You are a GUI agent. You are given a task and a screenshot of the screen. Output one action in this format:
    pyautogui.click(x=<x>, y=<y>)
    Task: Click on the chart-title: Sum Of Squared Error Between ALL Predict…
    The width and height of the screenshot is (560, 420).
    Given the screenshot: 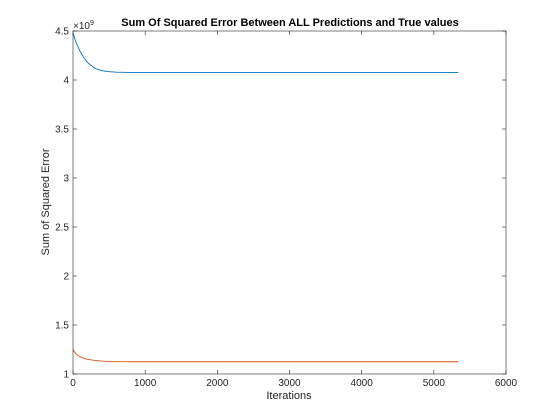 What is the action you would take?
    pyautogui.click(x=289, y=23)
    